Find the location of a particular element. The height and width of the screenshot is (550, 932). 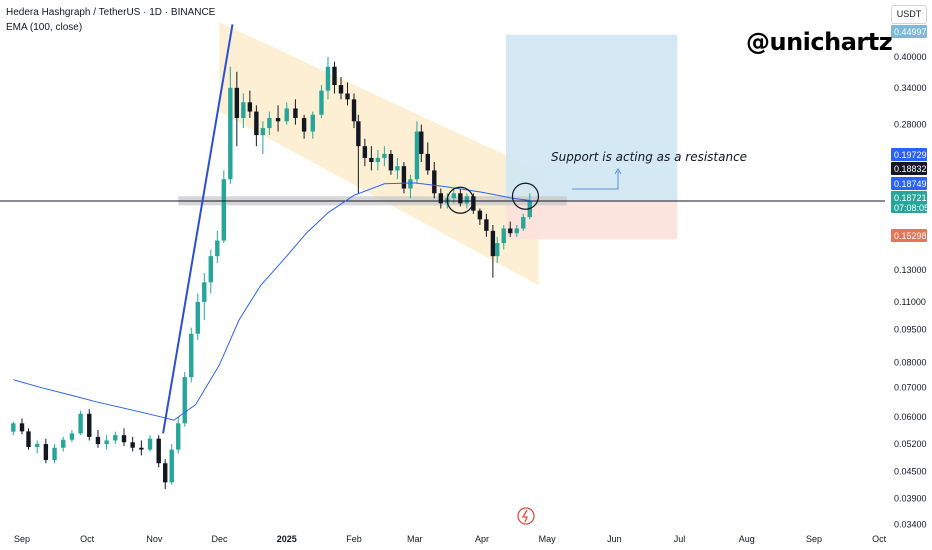

y-tick-label: 0.06000 is located at coordinates (910, 417).